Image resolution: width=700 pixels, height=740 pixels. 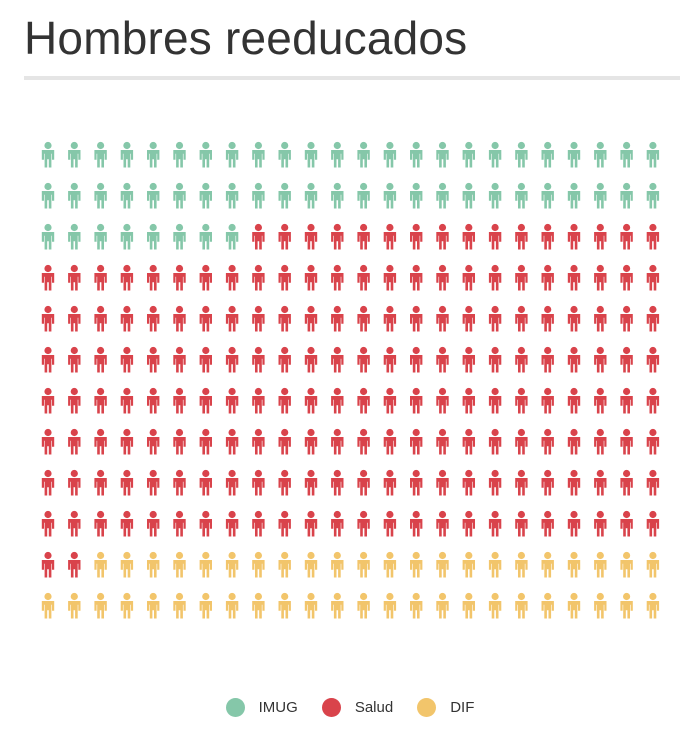 I want to click on legend-label: IMUG, so click(x=278, y=707).